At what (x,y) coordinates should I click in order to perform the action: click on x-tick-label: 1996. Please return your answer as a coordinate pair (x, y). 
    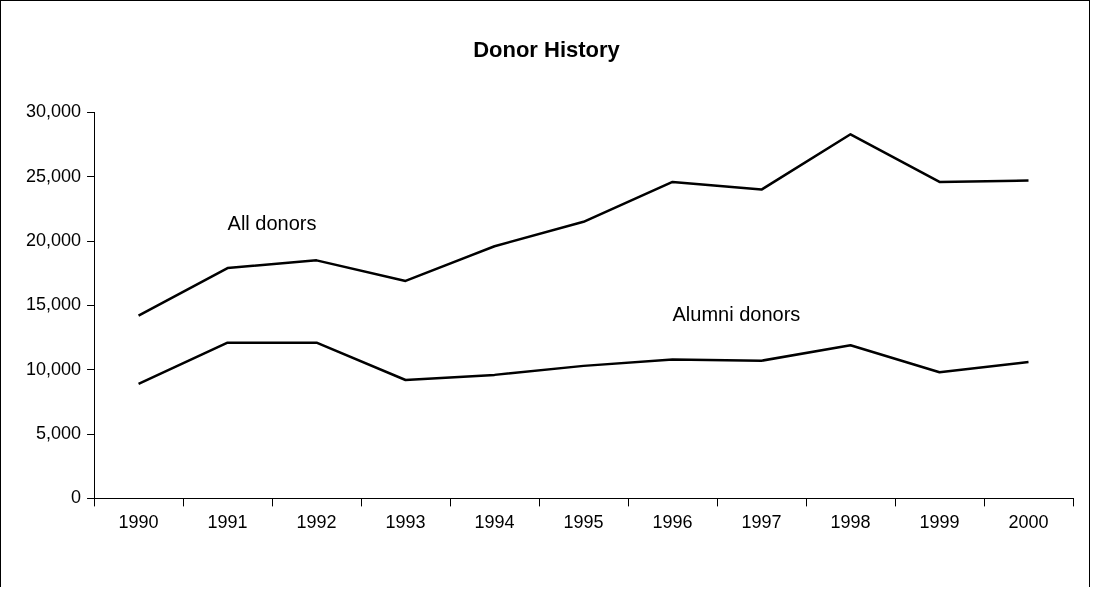
    Looking at the image, I should click on (672, 522).